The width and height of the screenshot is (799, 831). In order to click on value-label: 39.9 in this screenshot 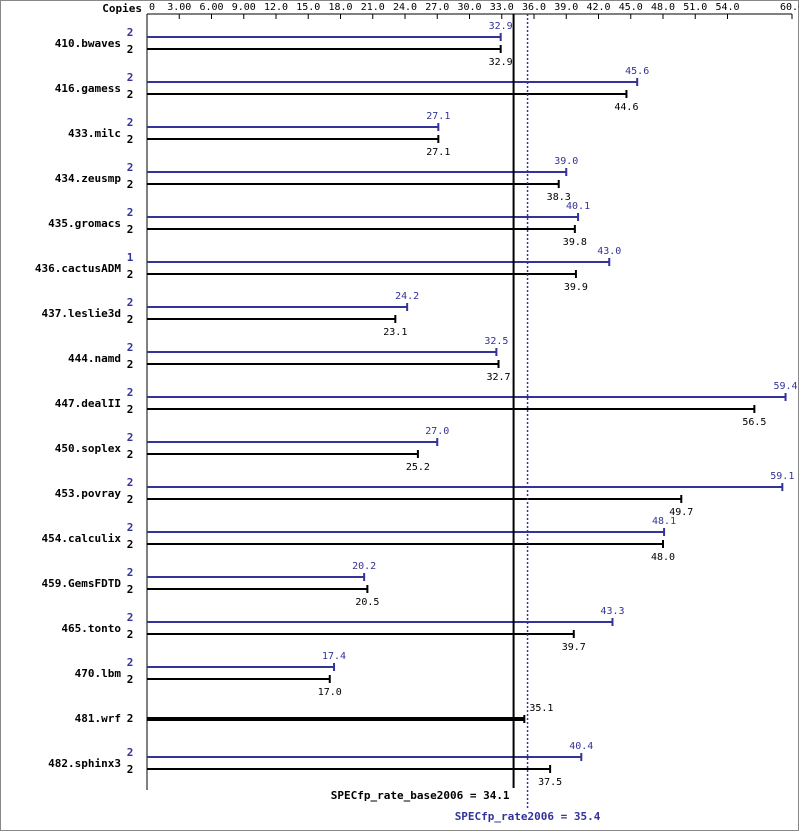, I will do `click(576, 287)`.